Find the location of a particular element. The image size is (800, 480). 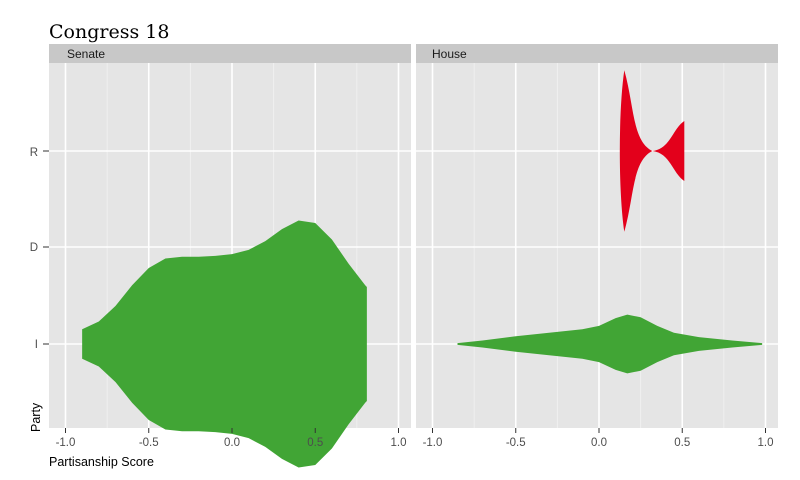

panel-house-strip-label: House is located at coordinates (449, 54).